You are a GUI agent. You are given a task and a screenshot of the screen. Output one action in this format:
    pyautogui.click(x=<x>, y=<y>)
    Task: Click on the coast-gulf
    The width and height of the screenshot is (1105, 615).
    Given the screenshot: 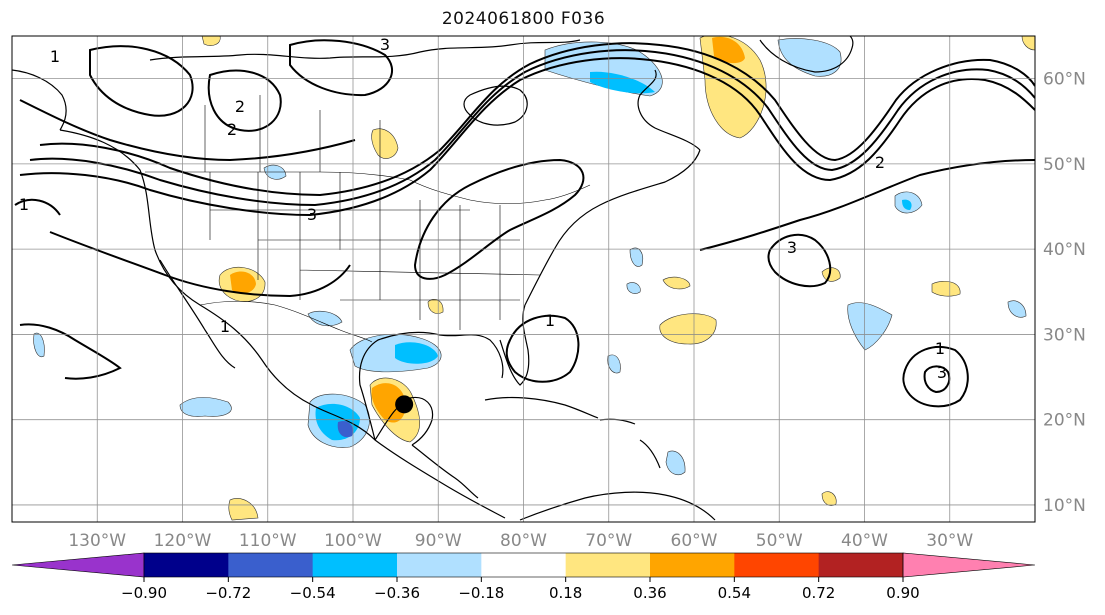 What is the action you would take?
    pyautogui.click(x=431, y=386)
    